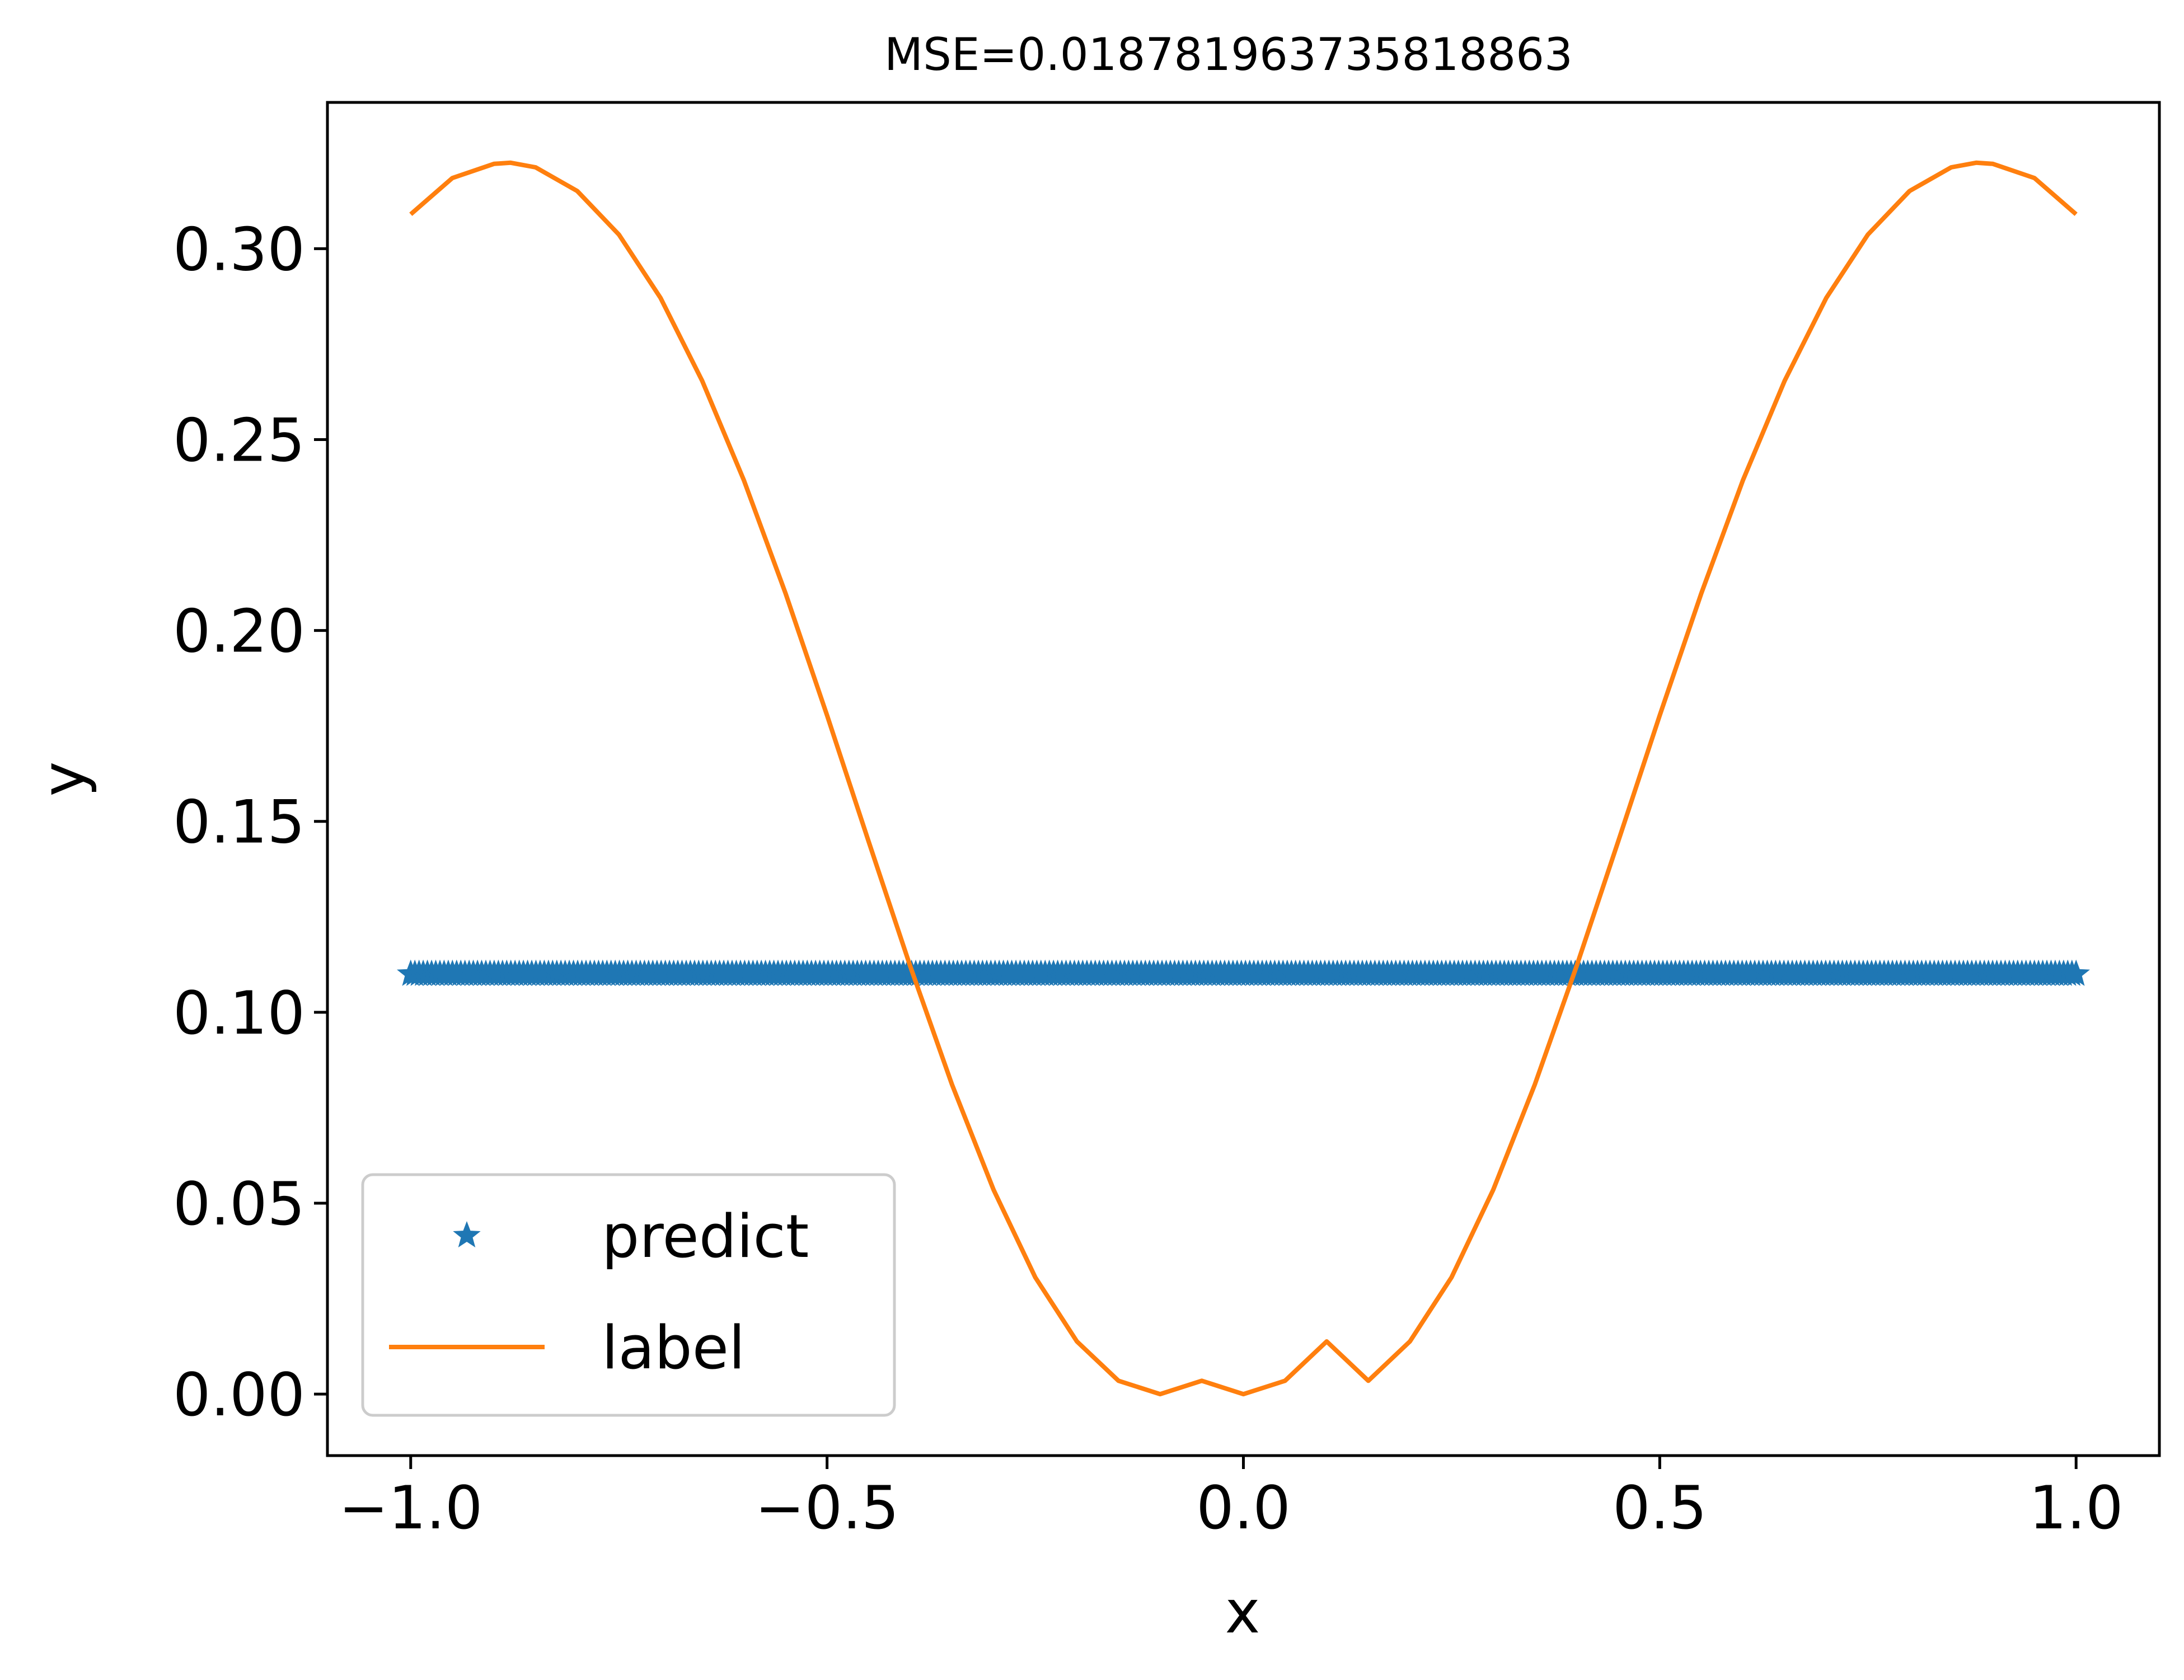 This screenshot has width=2184, height=1680. Describe the element at coordinates (2076, 972) in the screenshot. I see `predict-point` at that location.